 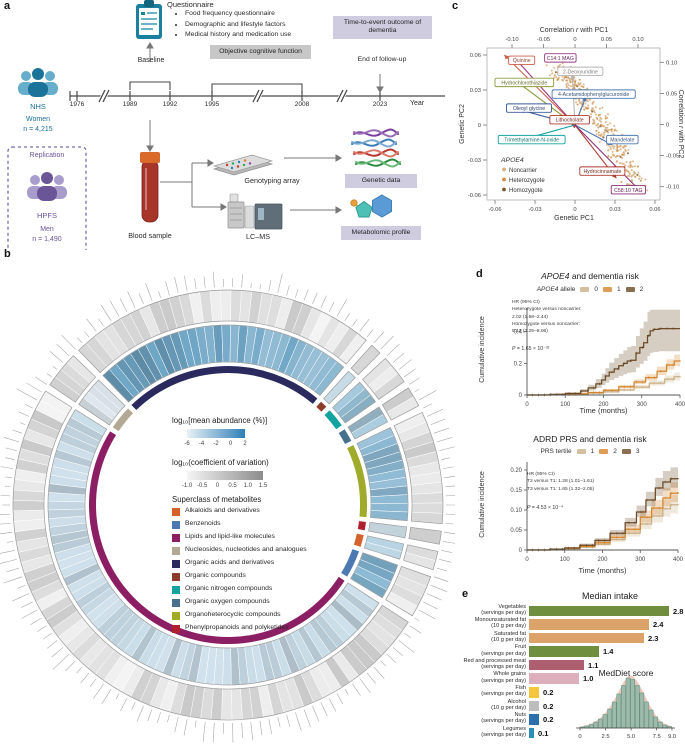 I want to click on intake-bar-label: Monounsaturated fat (10 g per day), so click(x=500, y=623).